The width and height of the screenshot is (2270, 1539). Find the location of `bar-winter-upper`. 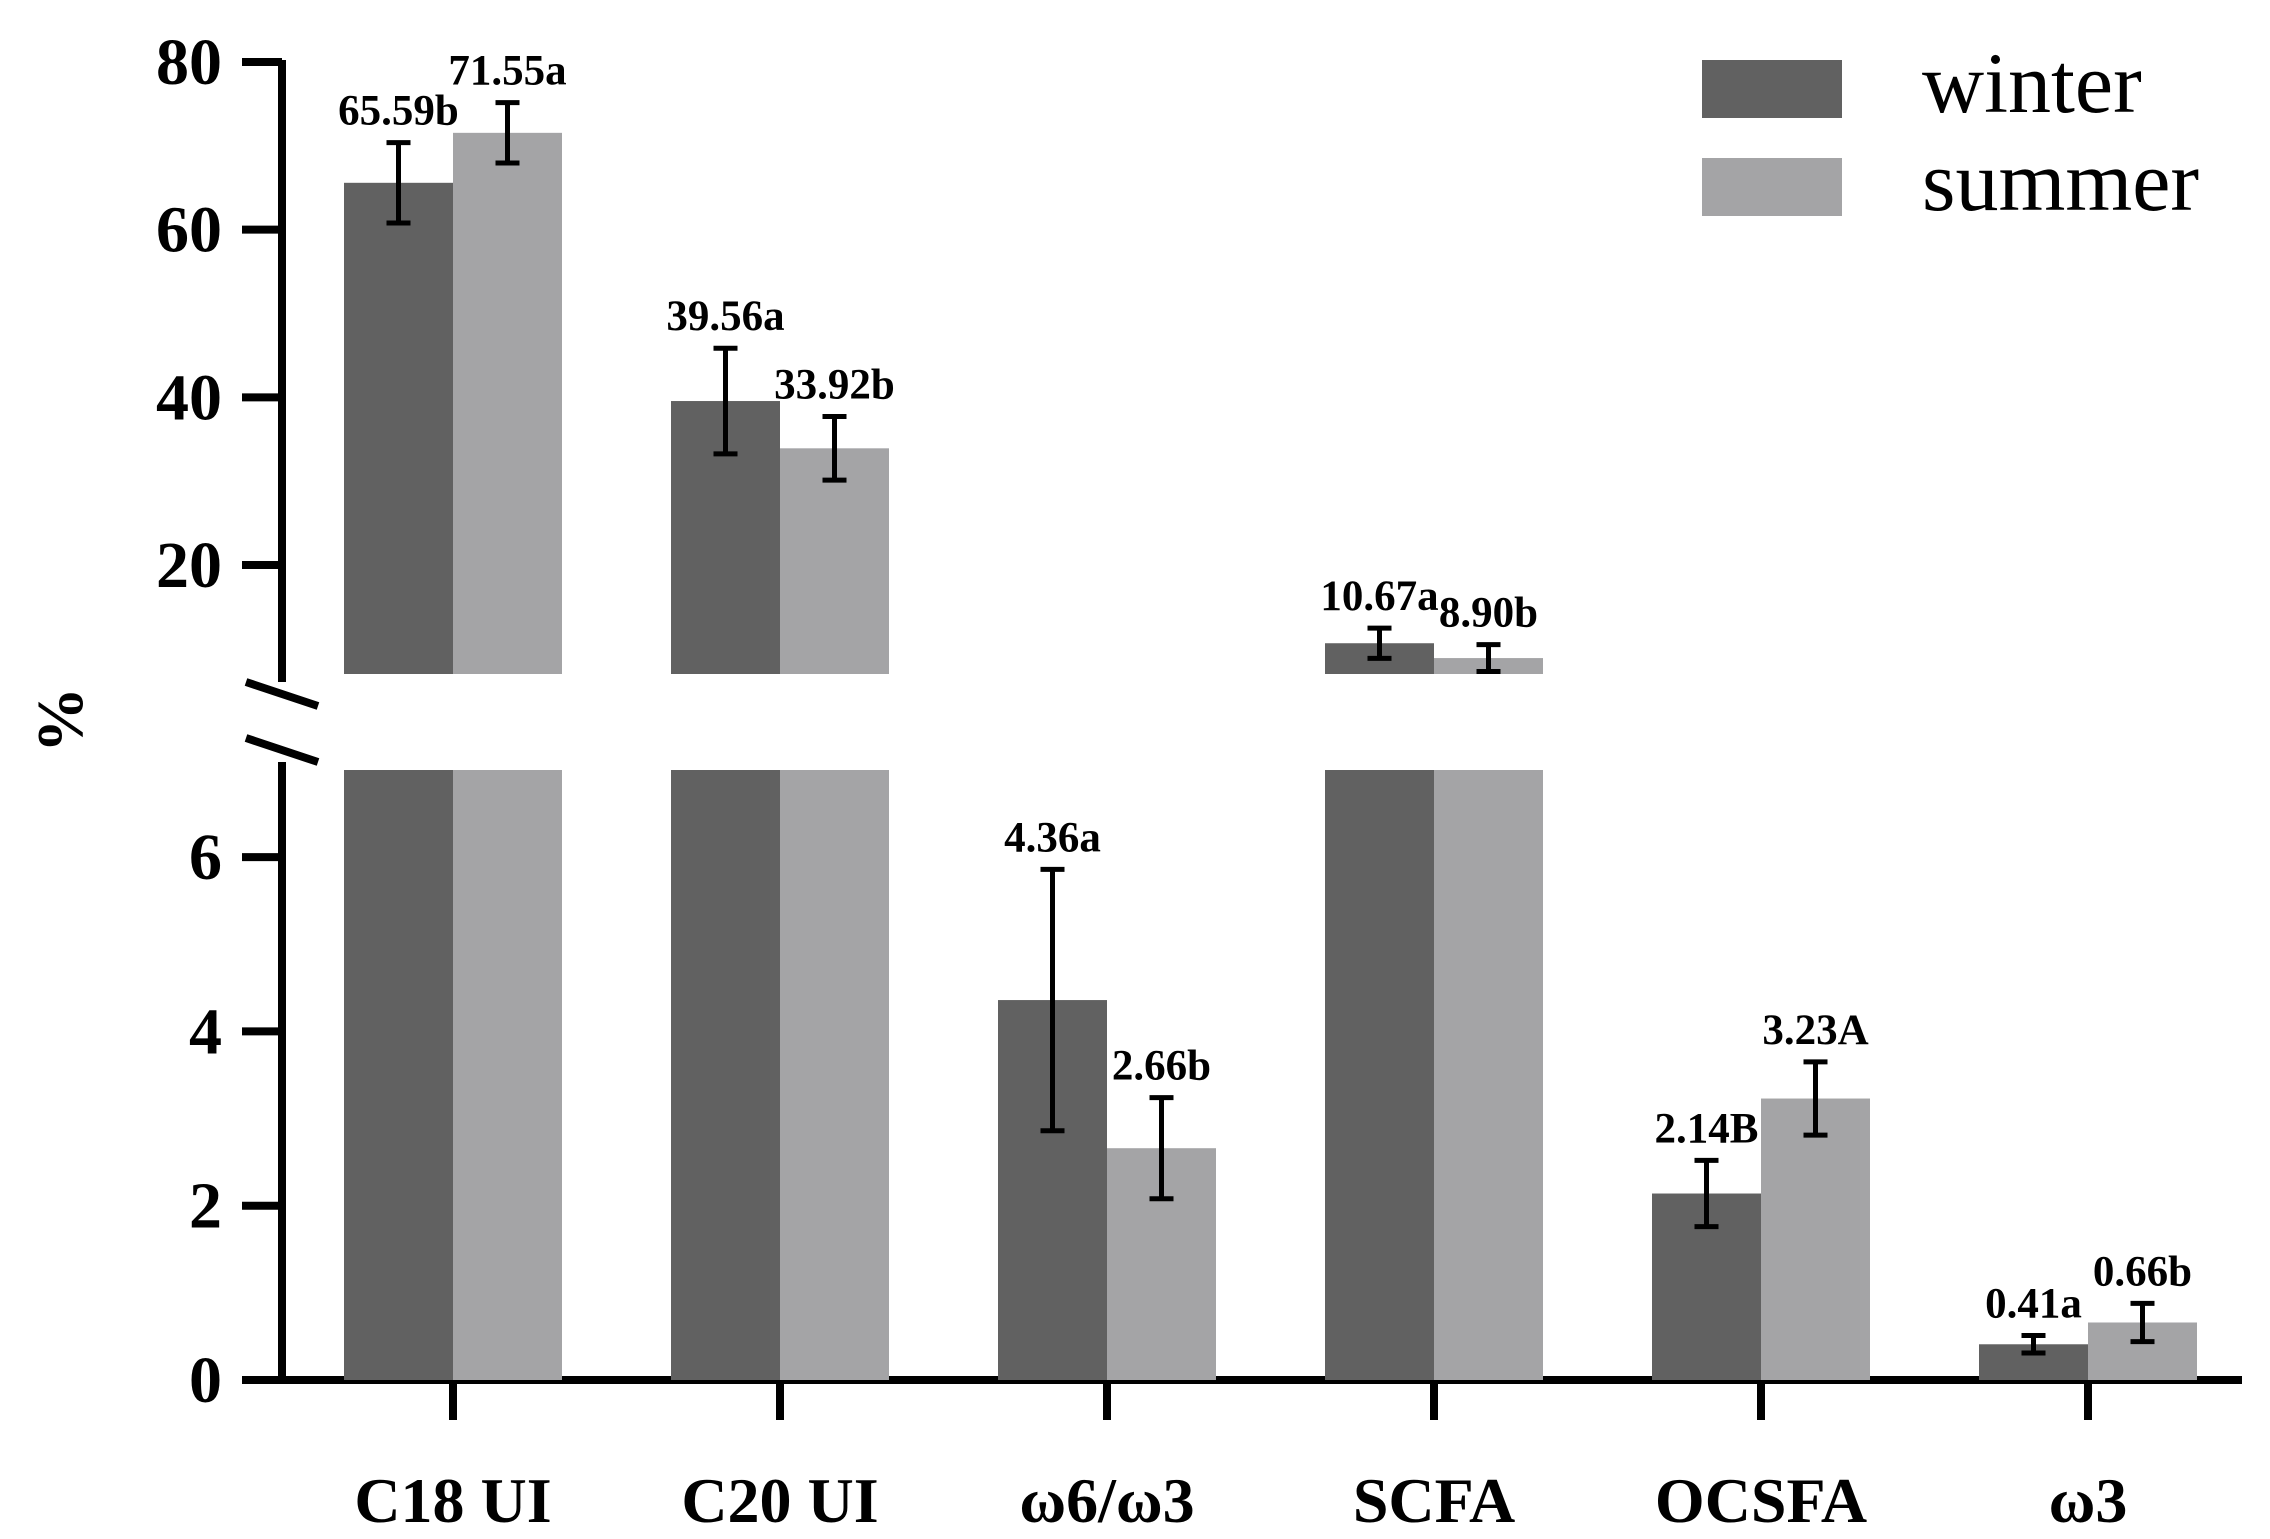

bar-winter-upper is located at coordinates (398, 428).